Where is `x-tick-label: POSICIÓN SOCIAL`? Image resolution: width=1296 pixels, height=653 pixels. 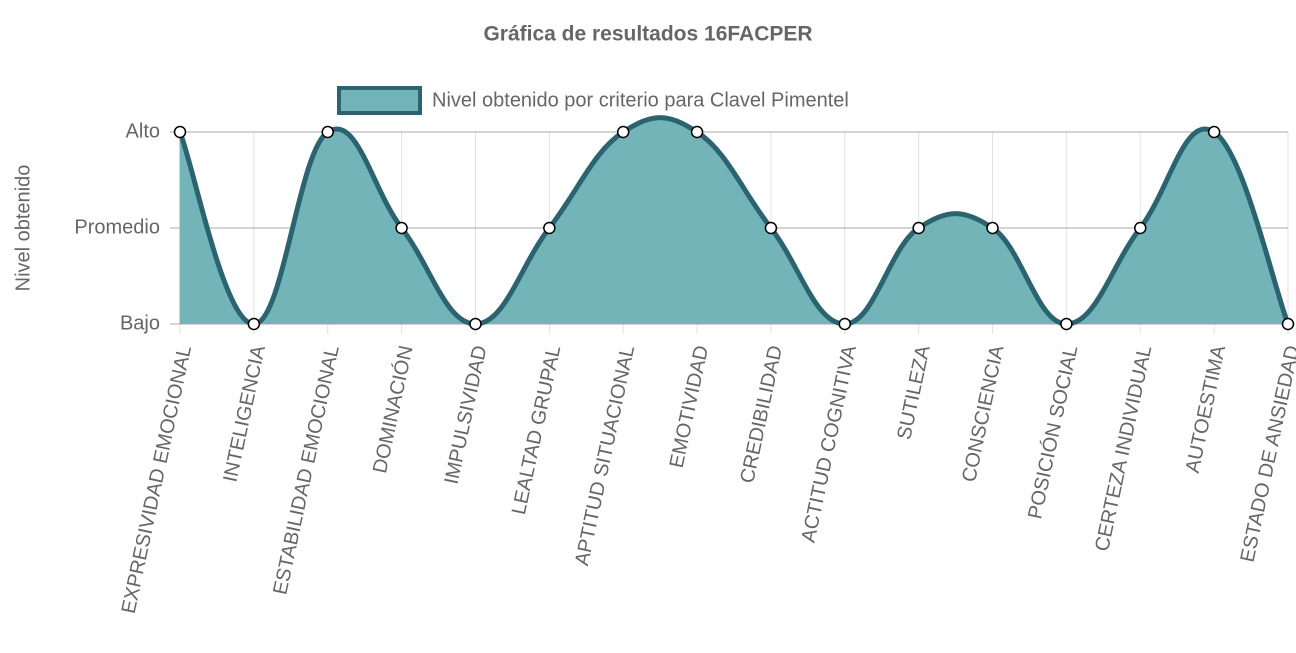
x-tick-label: POSICIÓN SOCIAL is located at coordinates (1052, 432).